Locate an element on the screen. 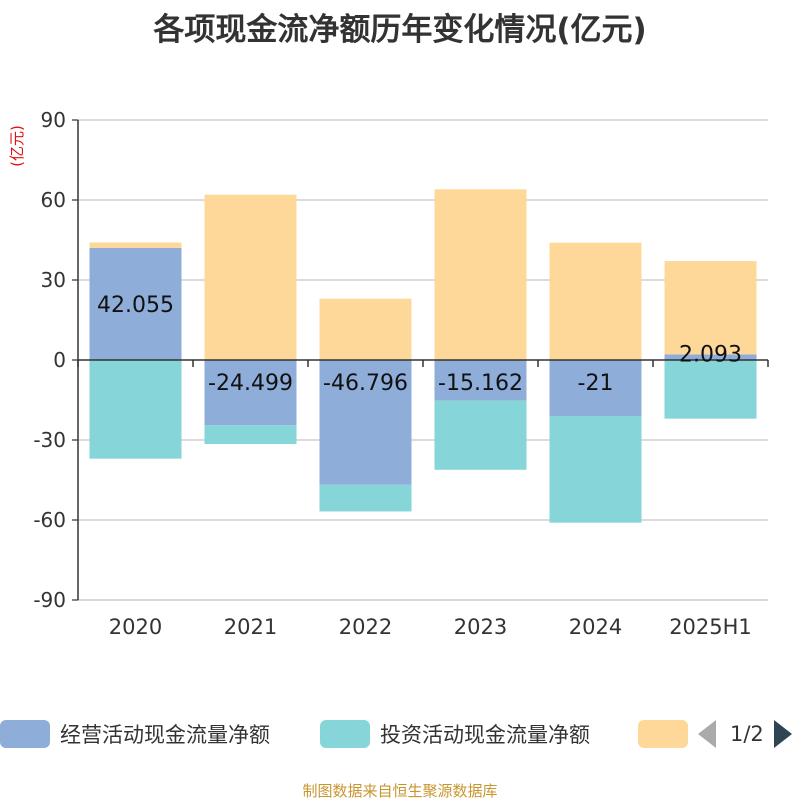 Image resolution: width=800 pixels, height=801 pixels. legend-item-operating: 经营活动现金流量净额 is located at coordinates (135, 734).